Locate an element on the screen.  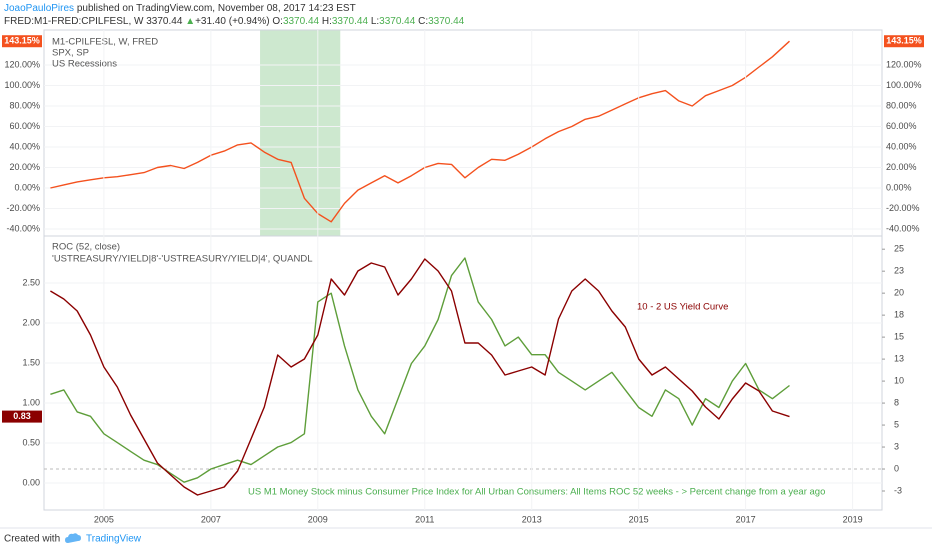
y2-tick-label: 8 is located at coordinates (896, 402).